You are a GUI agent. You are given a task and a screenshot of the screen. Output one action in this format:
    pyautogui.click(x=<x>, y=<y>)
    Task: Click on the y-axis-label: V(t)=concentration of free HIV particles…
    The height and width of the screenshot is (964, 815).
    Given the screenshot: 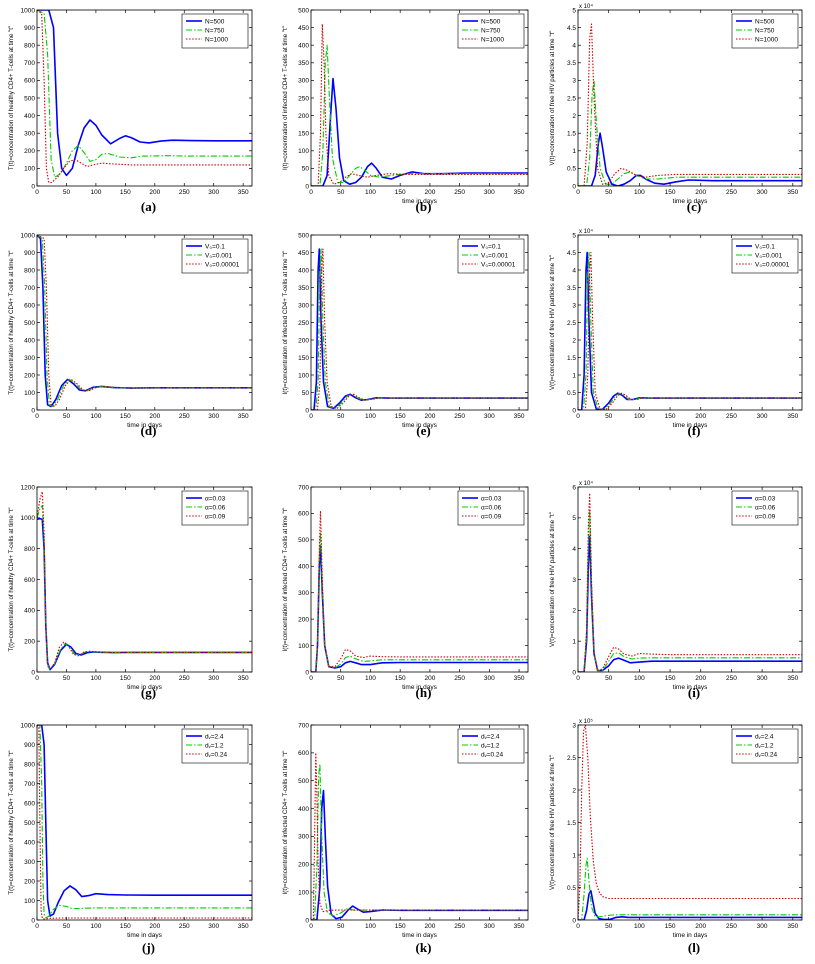 What is the action you would take?
    pyautogui.click(x=552, y=98)
    